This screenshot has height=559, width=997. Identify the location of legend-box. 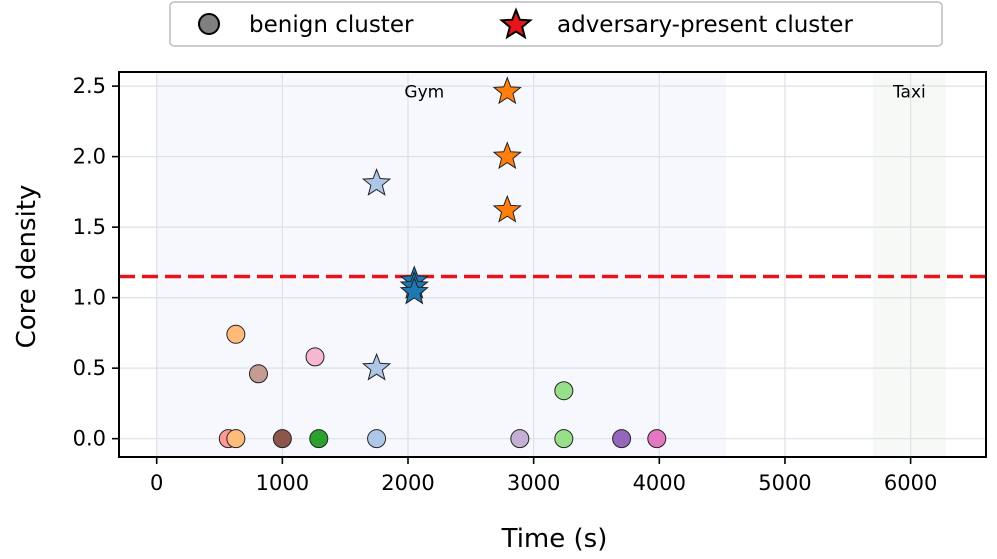
(556, 24).